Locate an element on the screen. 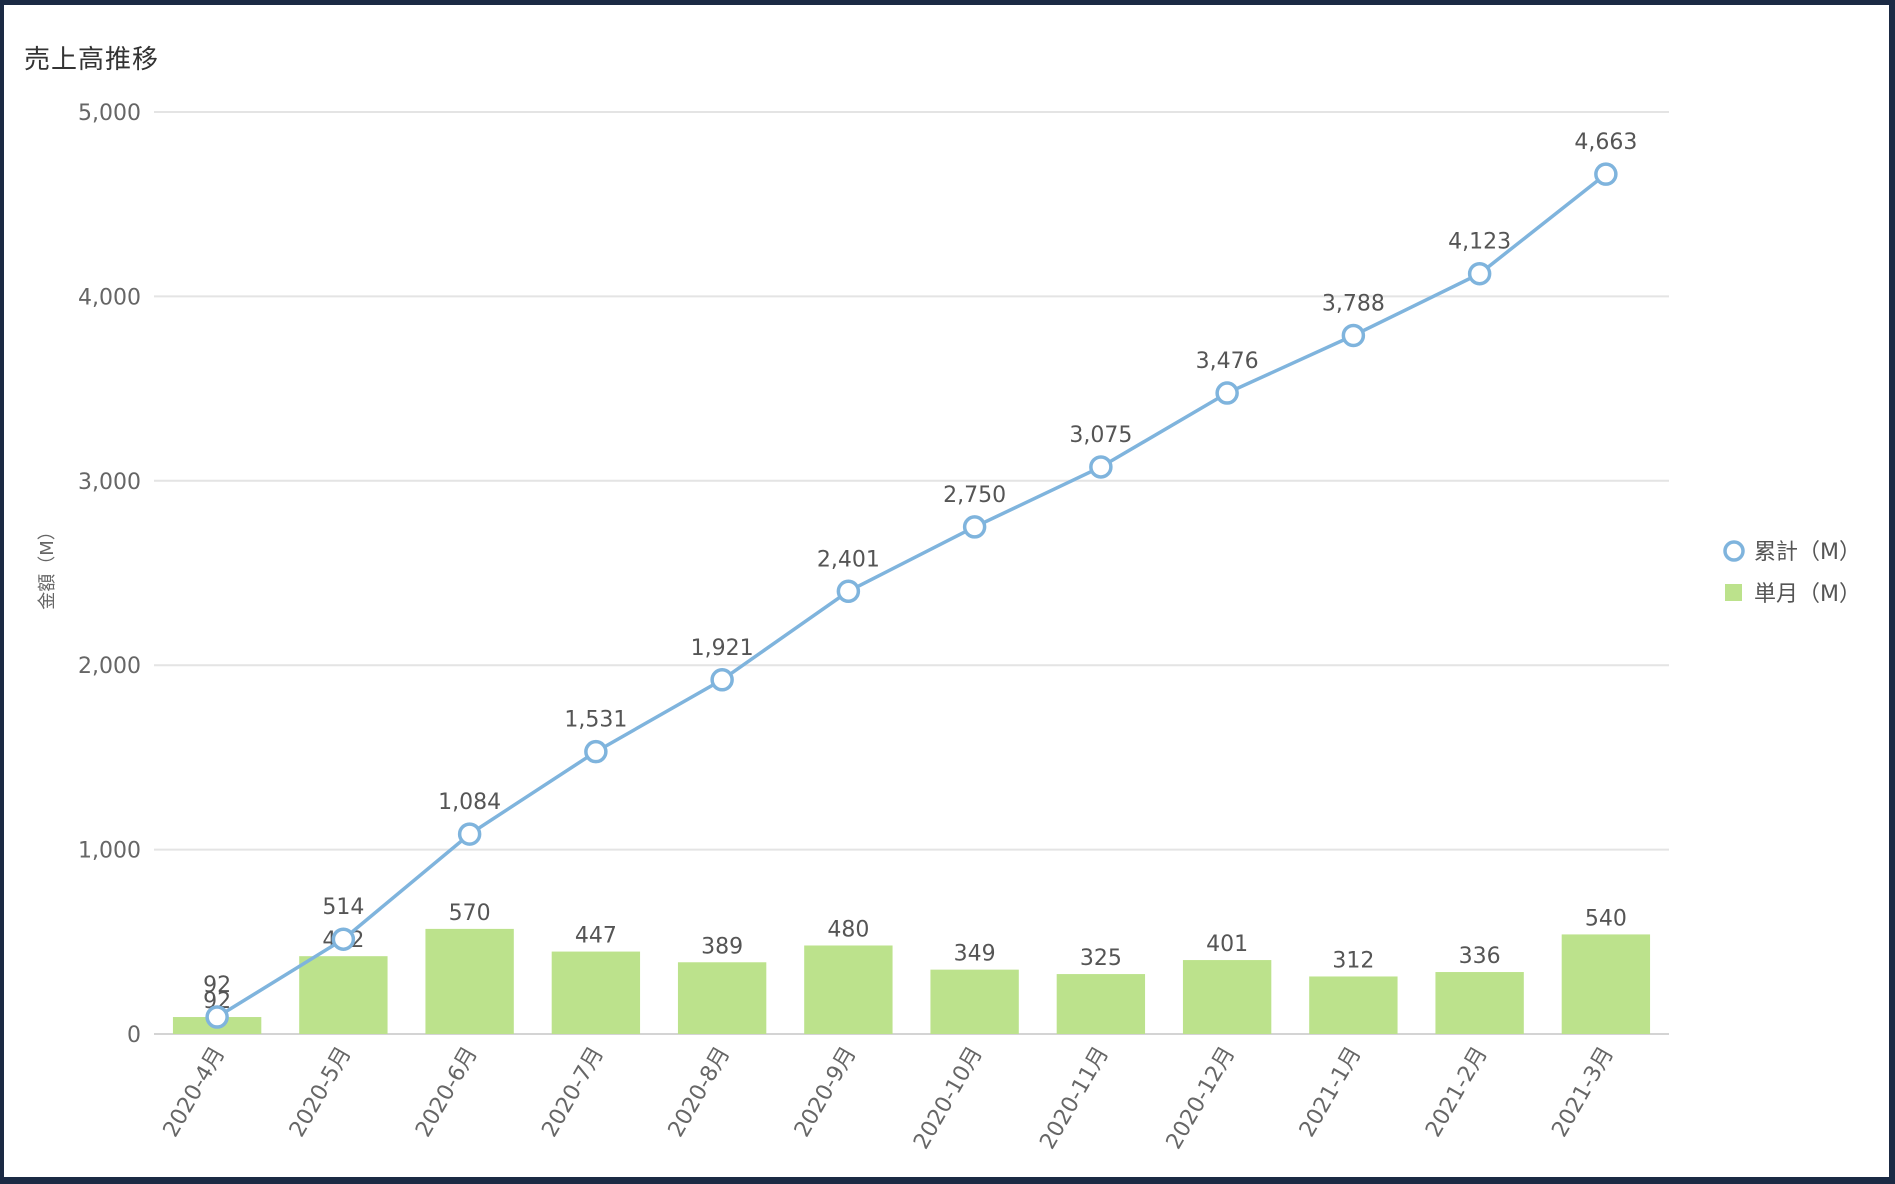 The width and height of the screenshot is (1895, 1184). y-tick-label: 4,000 is located at coordinates (109, 297).